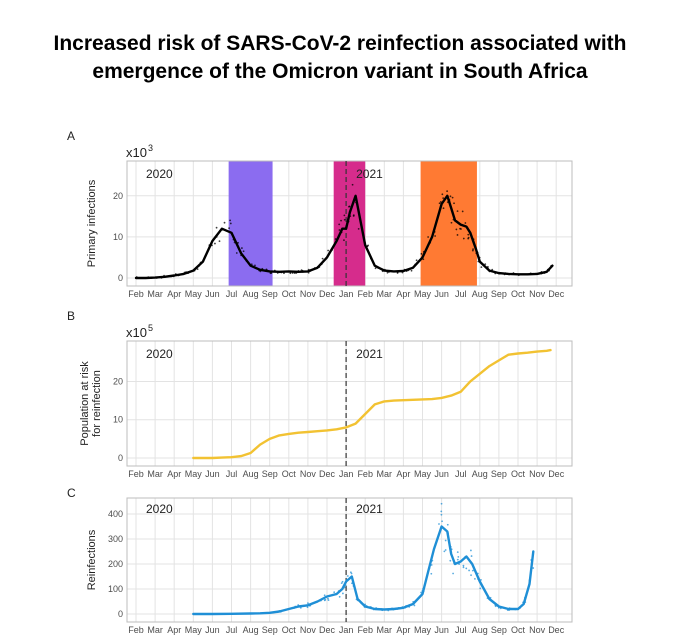  I want to click on y-axis-title-line2: for reinfection, so click(97, 403).